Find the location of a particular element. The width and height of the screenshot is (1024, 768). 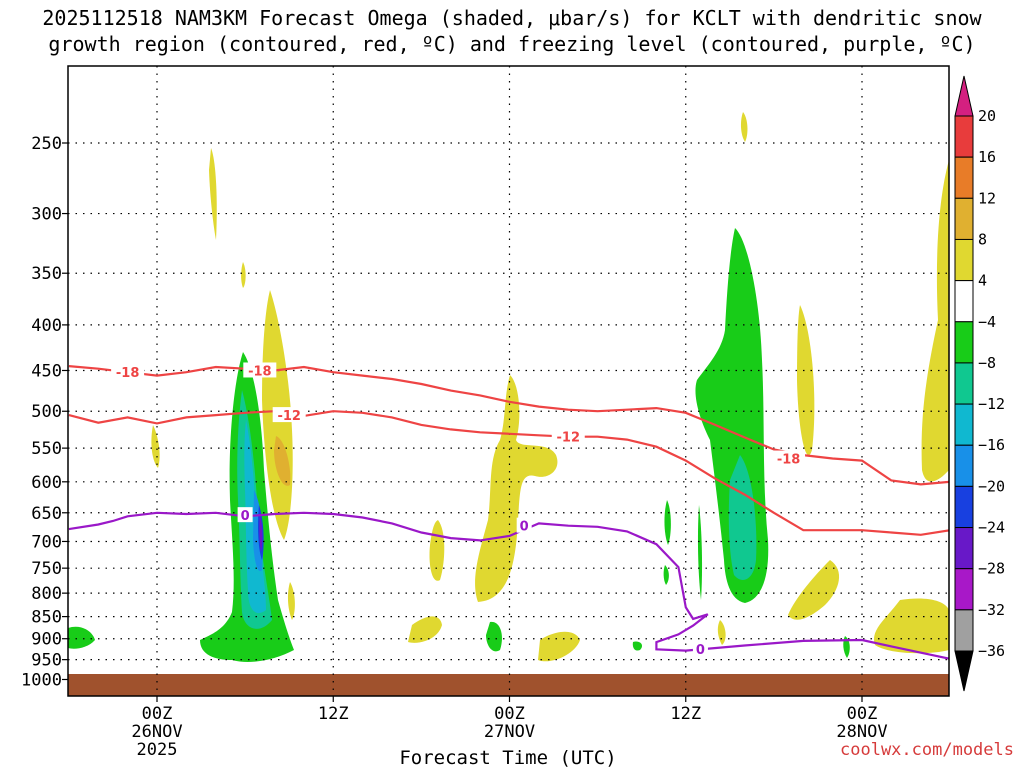

colorbar-label: 12 is located at coordinates (987, 198).